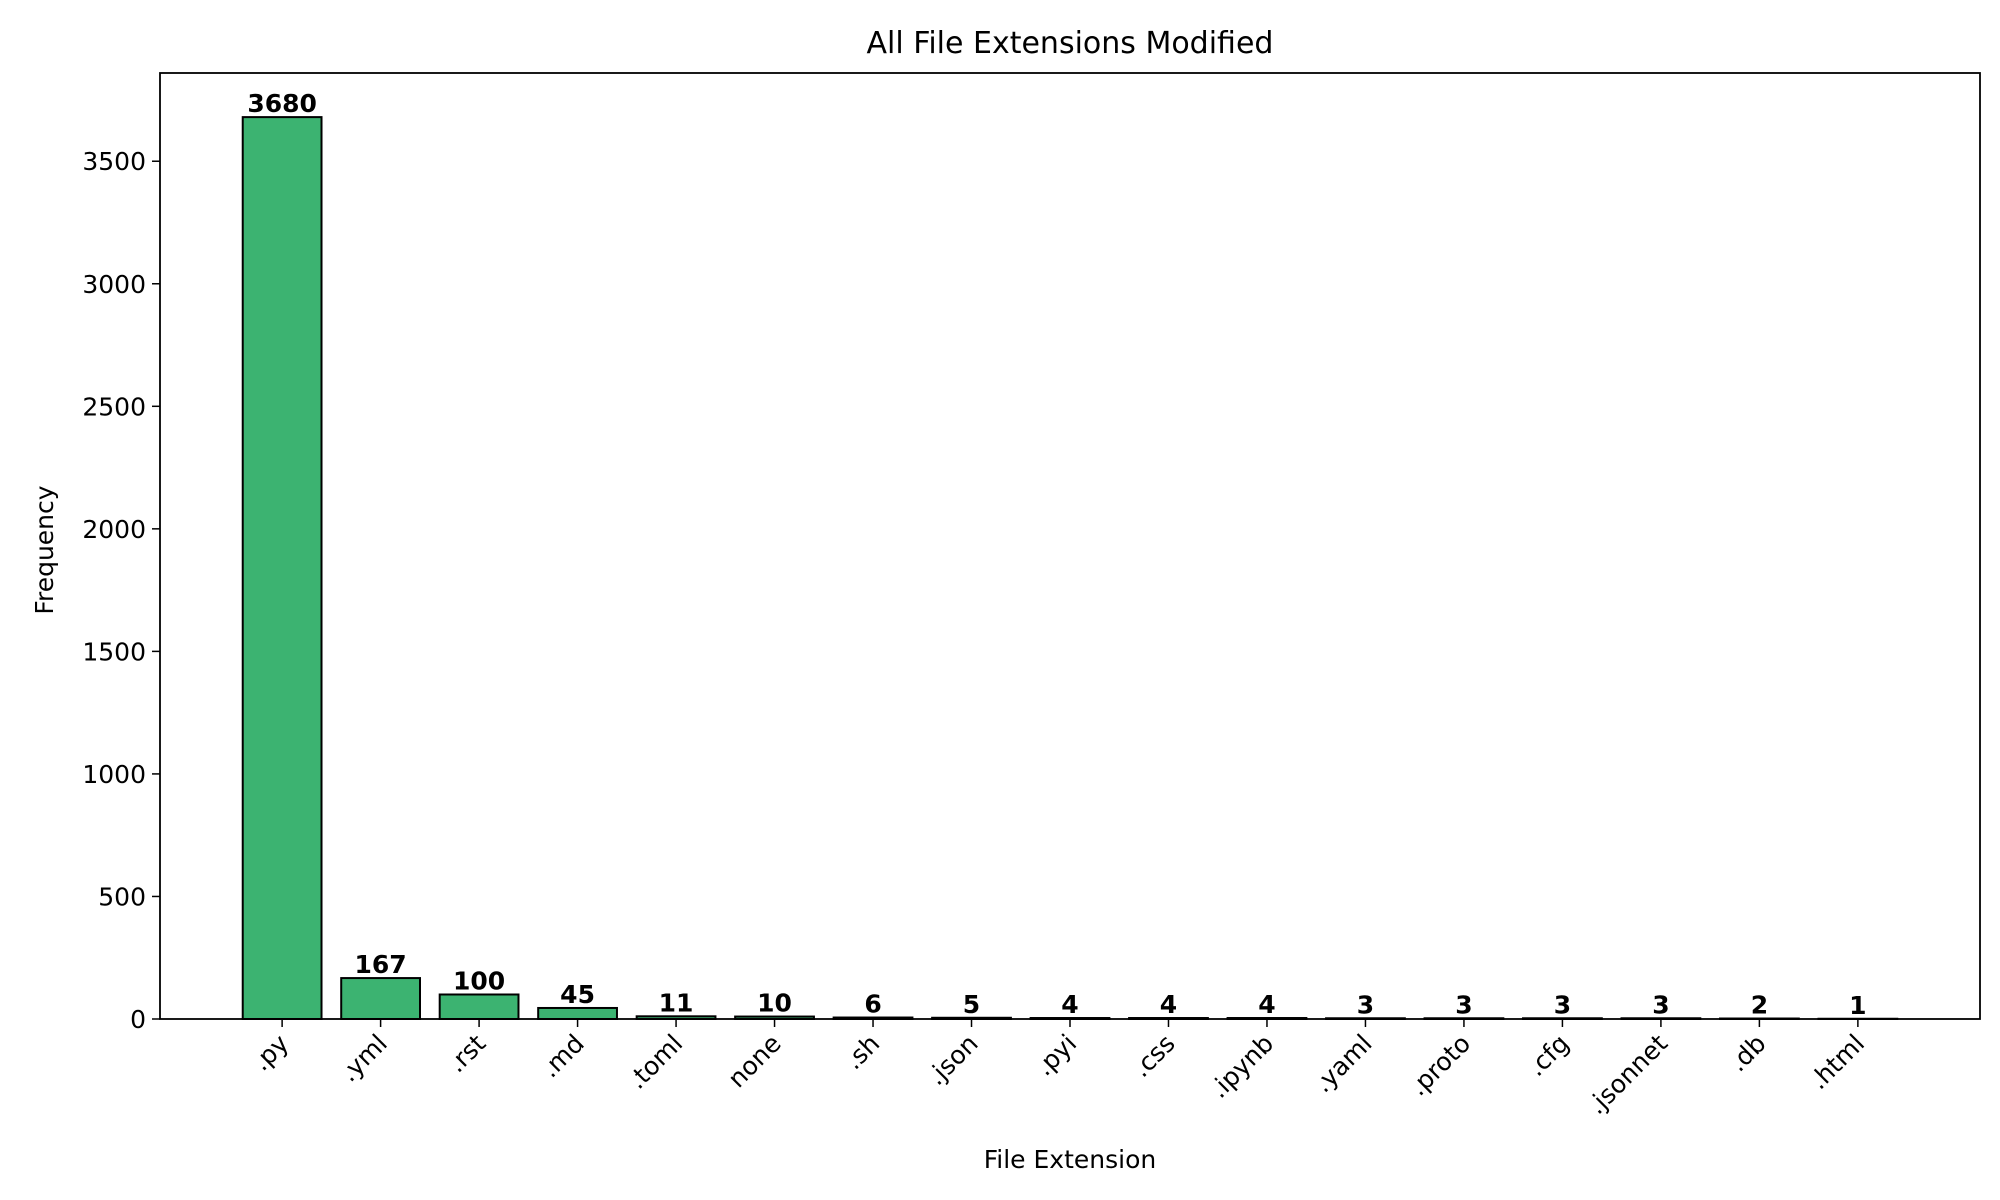  I want to click on data-label: 45, so click(577, 994).